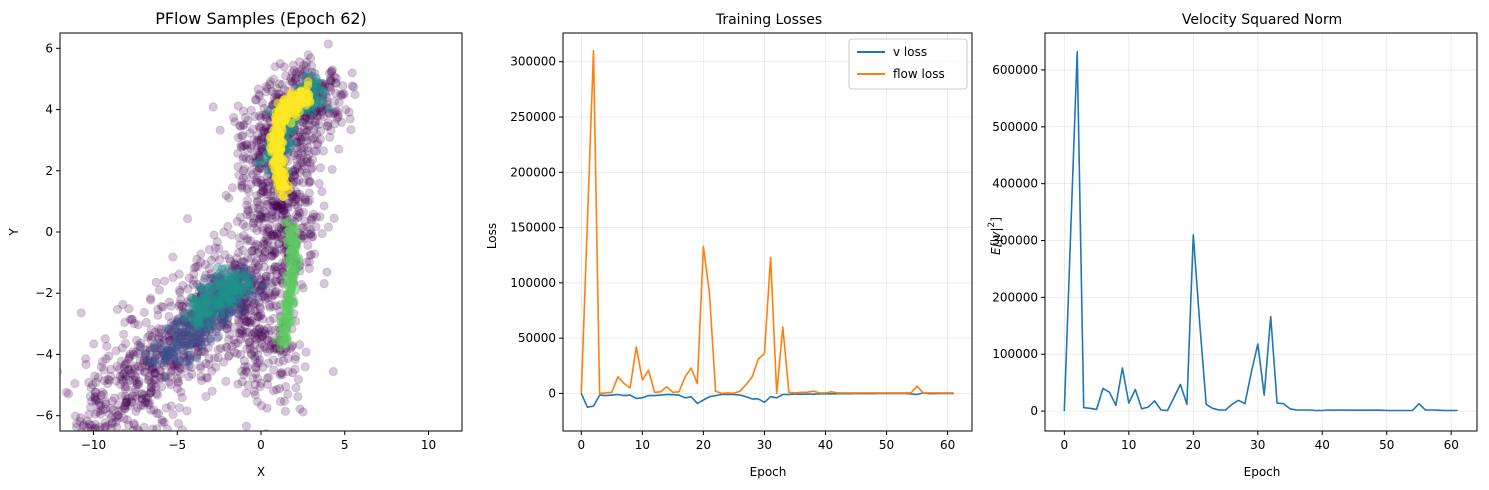  I want to click on y-tick-label: 100000, so click(1015, 354).